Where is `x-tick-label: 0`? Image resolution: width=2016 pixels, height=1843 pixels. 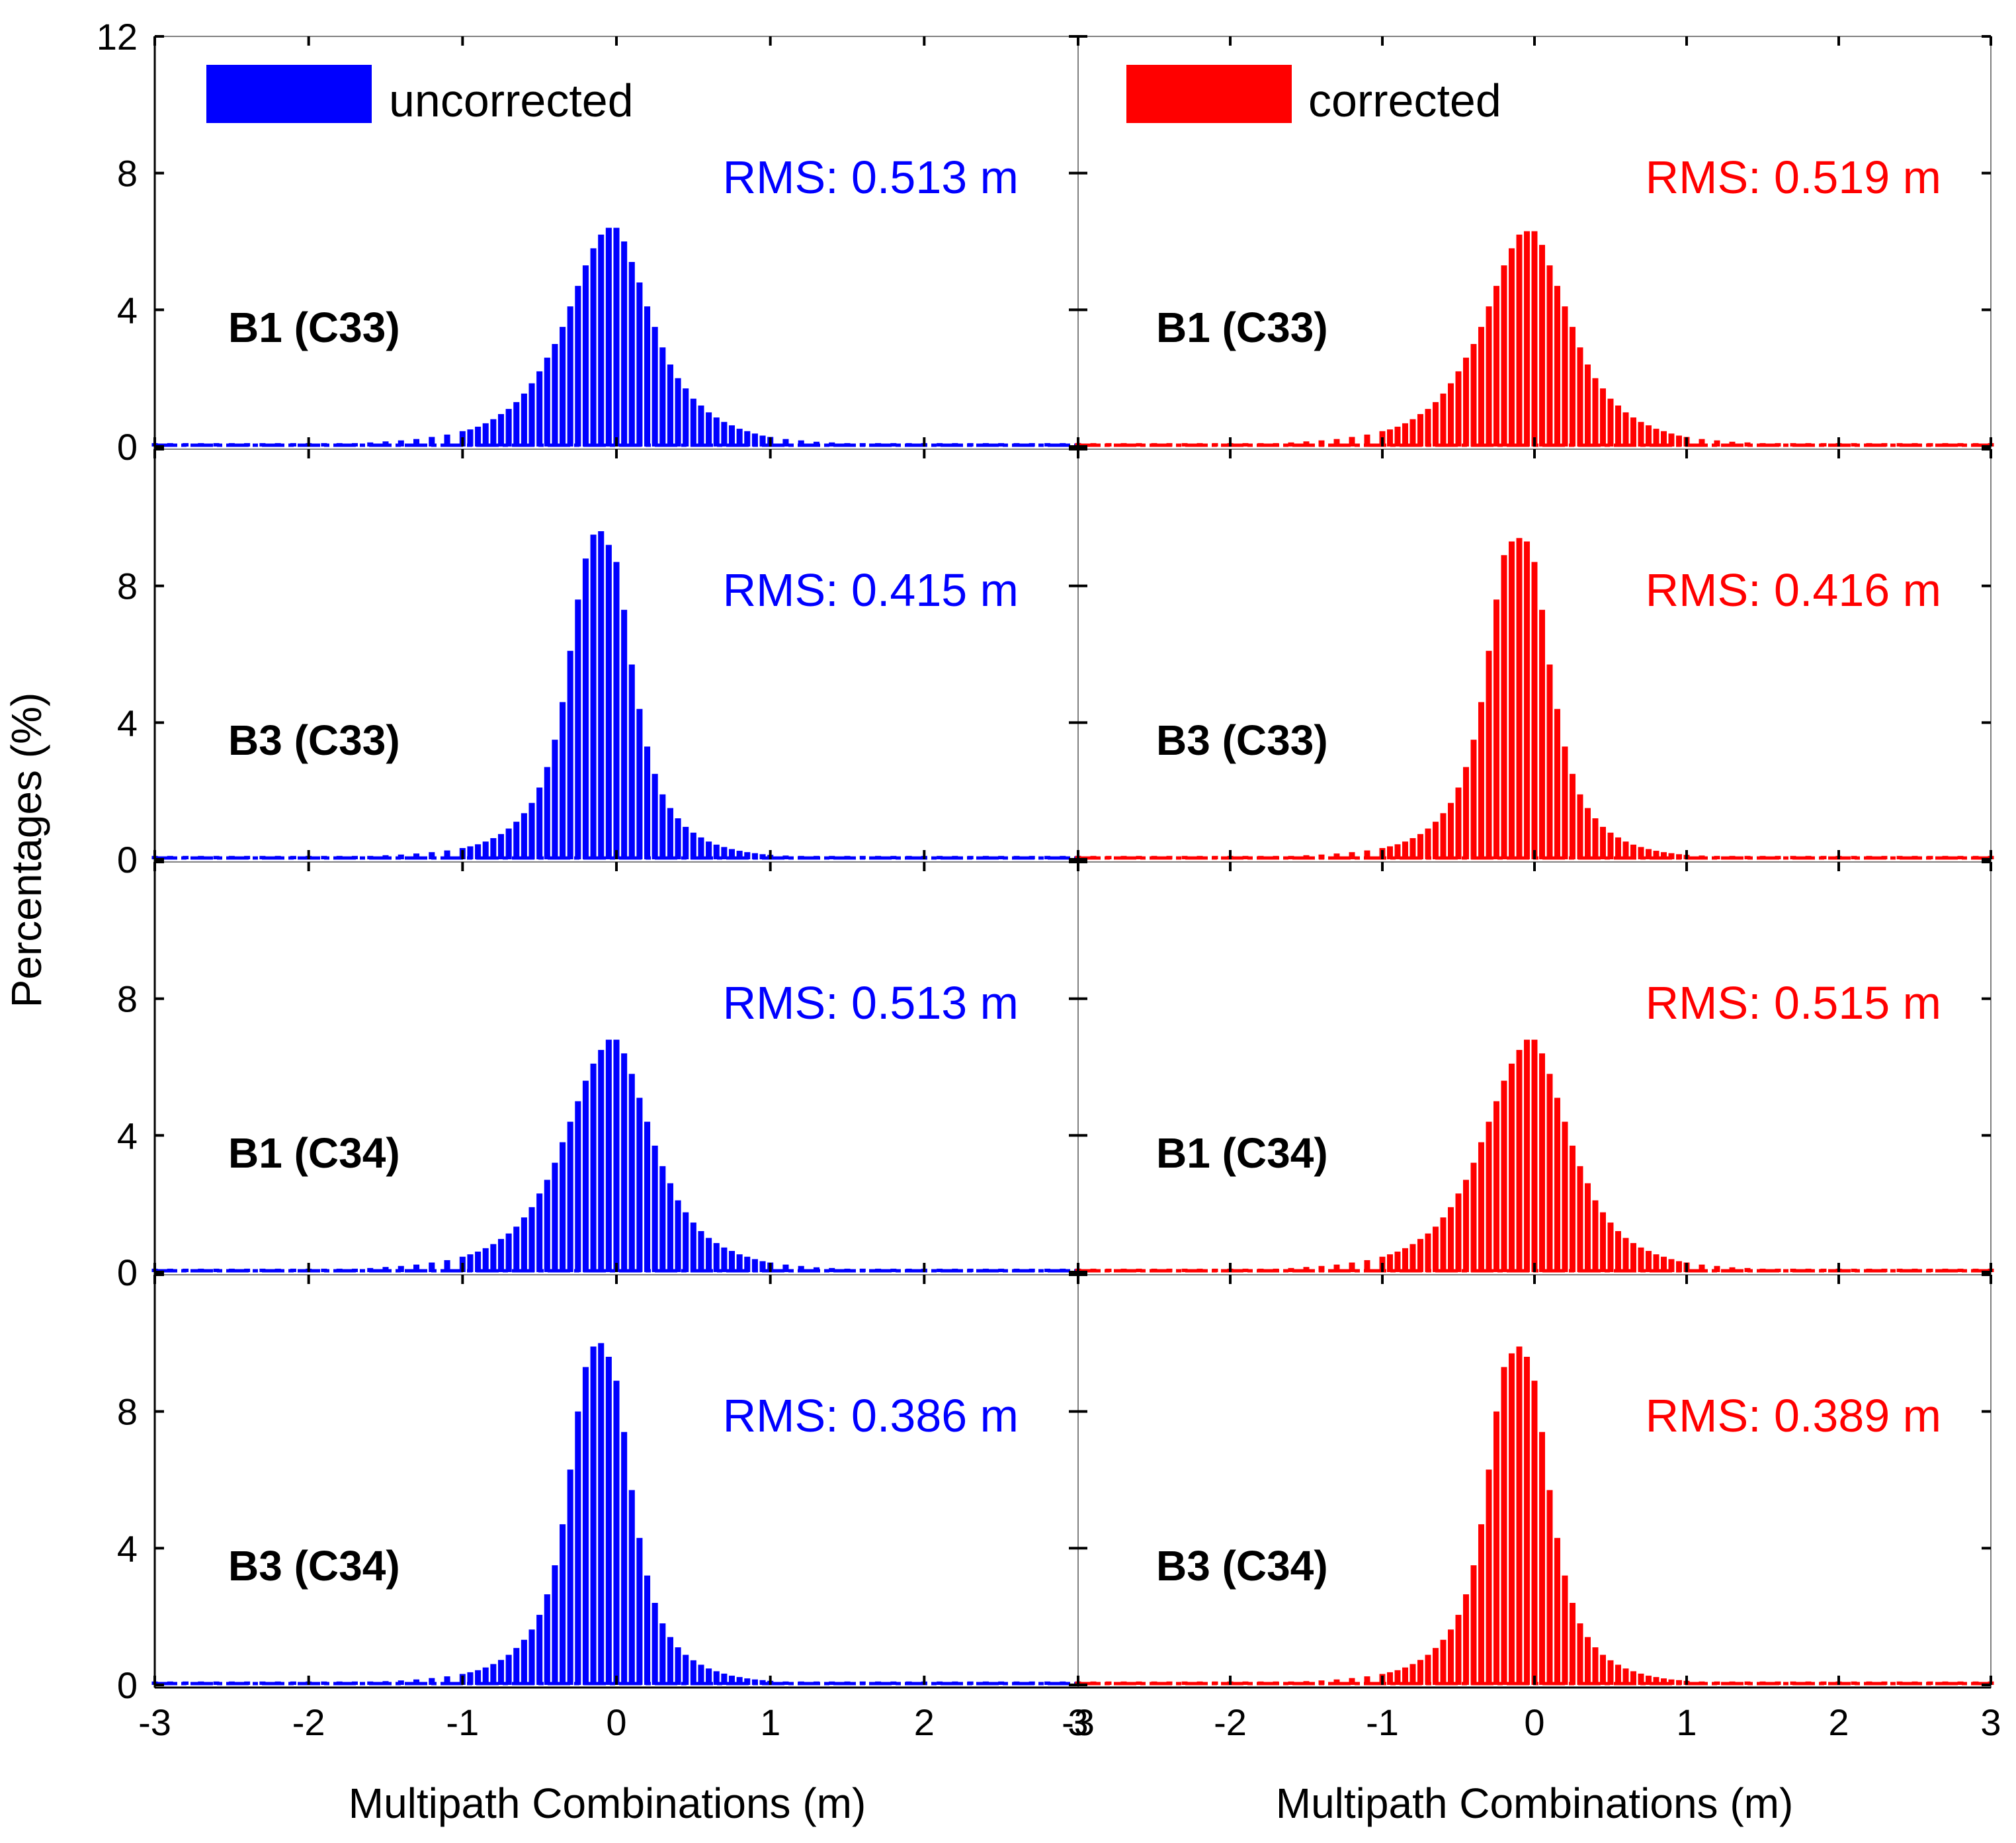
x-tick-label: 0 is located at coordinates (1534, 1722).